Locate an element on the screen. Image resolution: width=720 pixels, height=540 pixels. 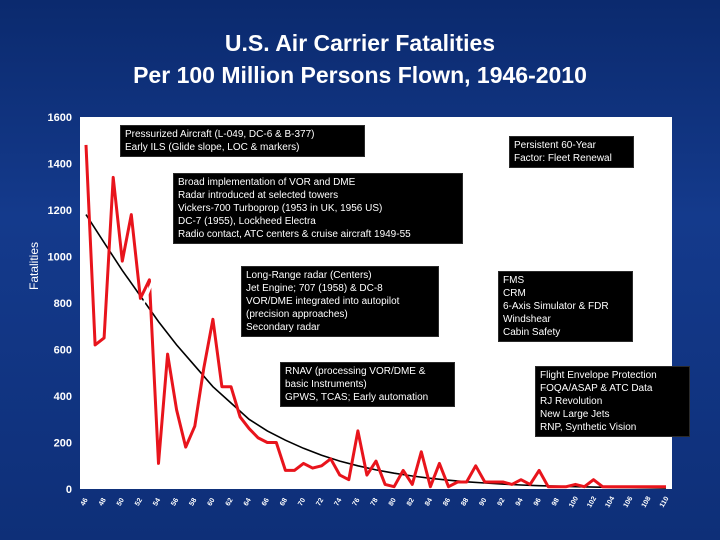
x-tick-label: 68 is located at coordinates (284, 502).